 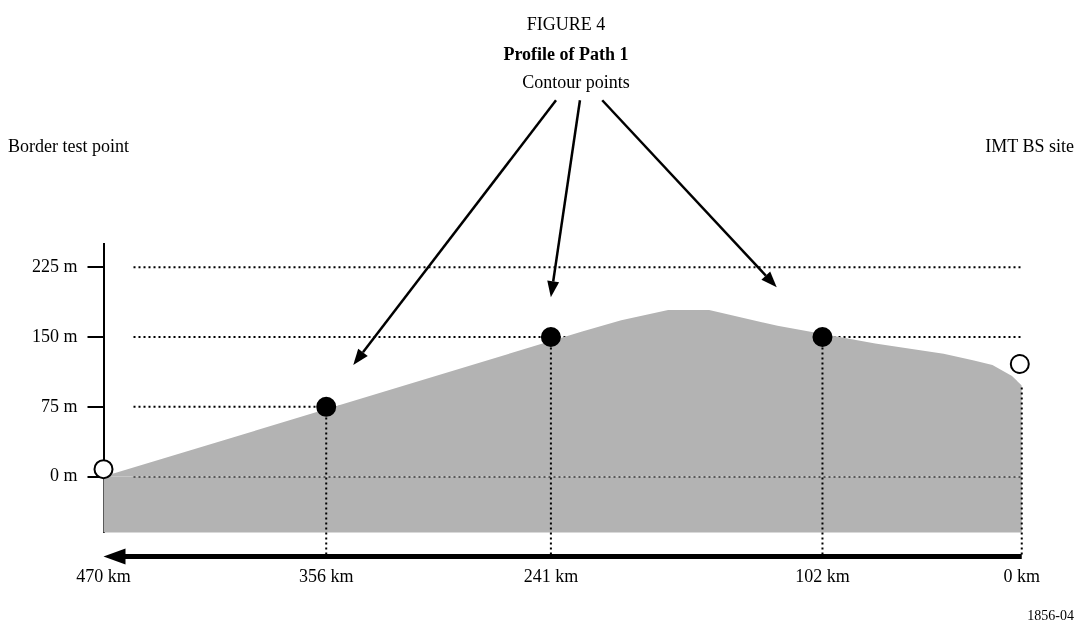 What do you see at coordinates (576, 82) in the screenshot?
I see `text: Contour points` at bounding box center [576, 82].